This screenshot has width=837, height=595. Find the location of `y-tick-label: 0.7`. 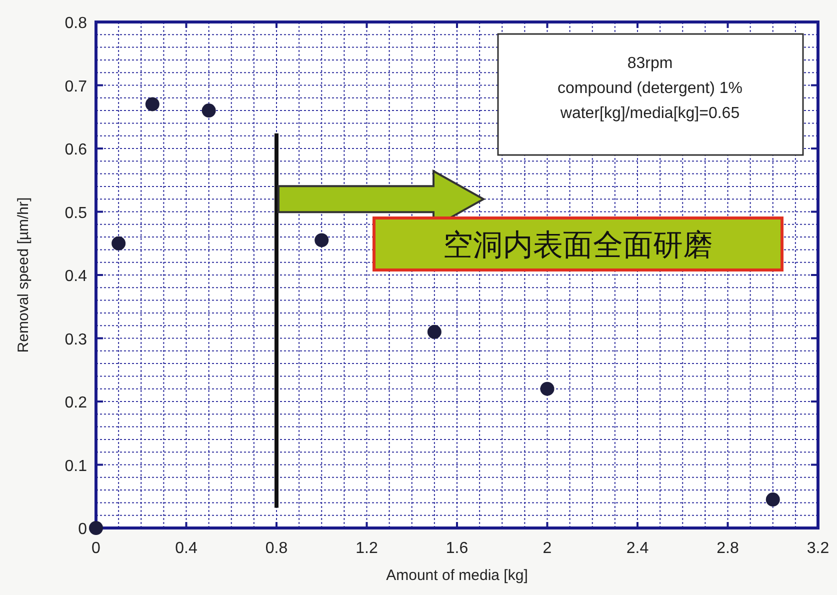

y-tick-label: 0.7 is located at coordinates (76, 87).